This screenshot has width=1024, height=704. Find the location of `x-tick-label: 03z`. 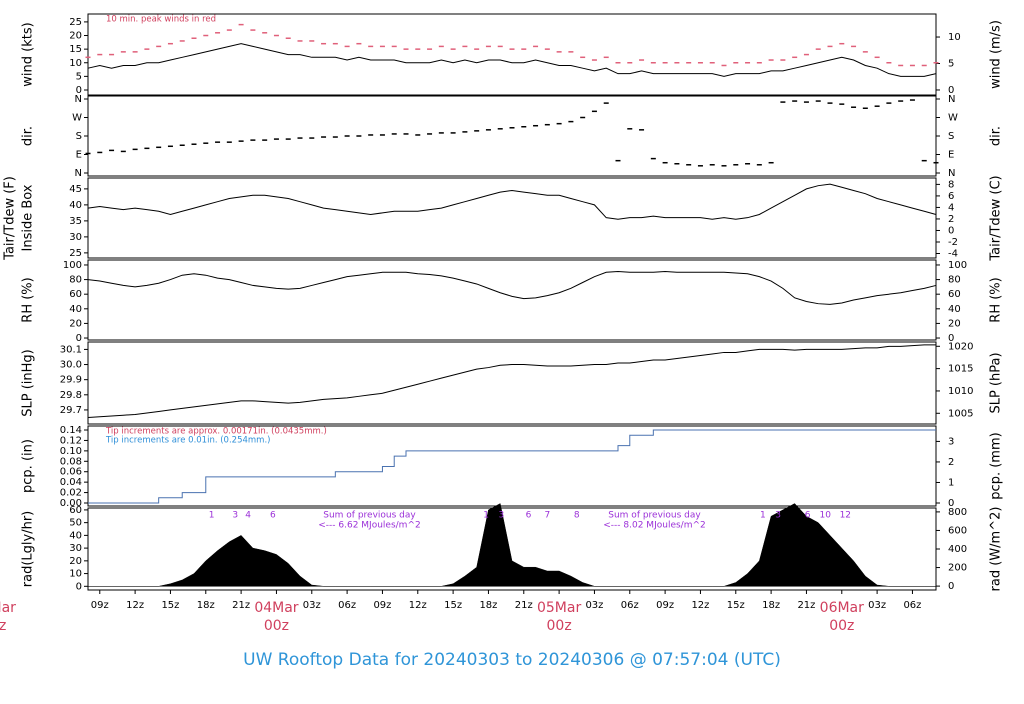

x-tick-label: 03z is located at coordinates (877, 605).